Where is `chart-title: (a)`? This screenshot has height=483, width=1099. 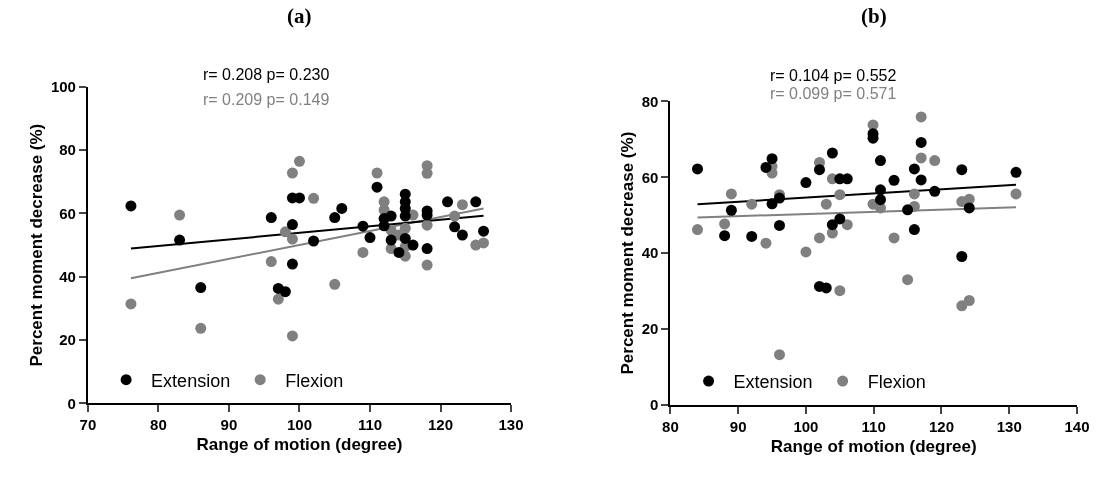
chart-title: (a) is located at coordinates (299, 16).